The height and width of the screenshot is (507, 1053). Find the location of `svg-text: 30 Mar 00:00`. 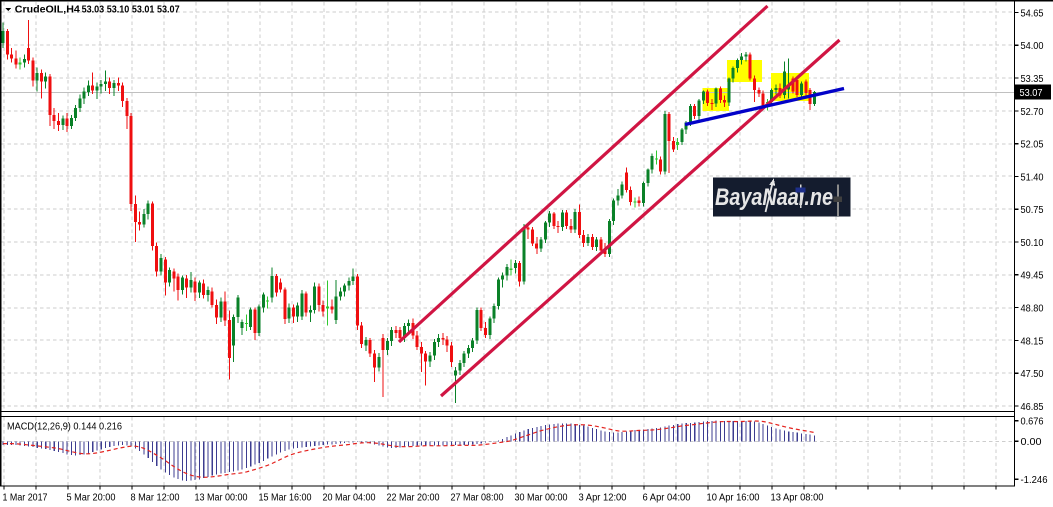

svg-text: 30 Mar 00:00 is located at coordinates (541, 498).